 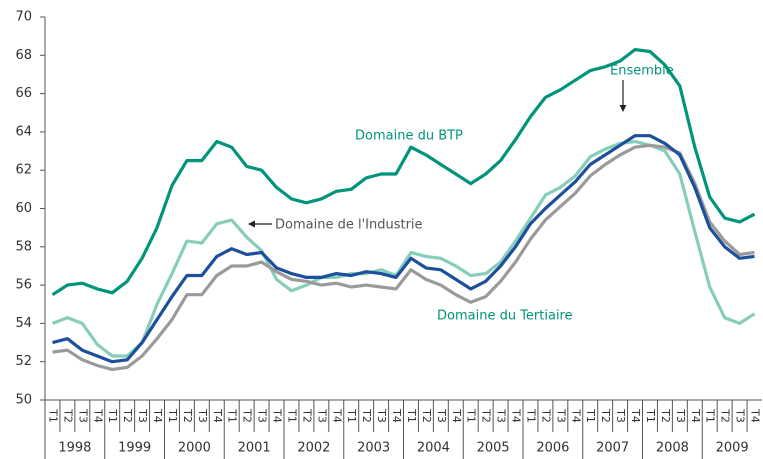 I want to click on year-label: 2005, so click(x=493, y=448).